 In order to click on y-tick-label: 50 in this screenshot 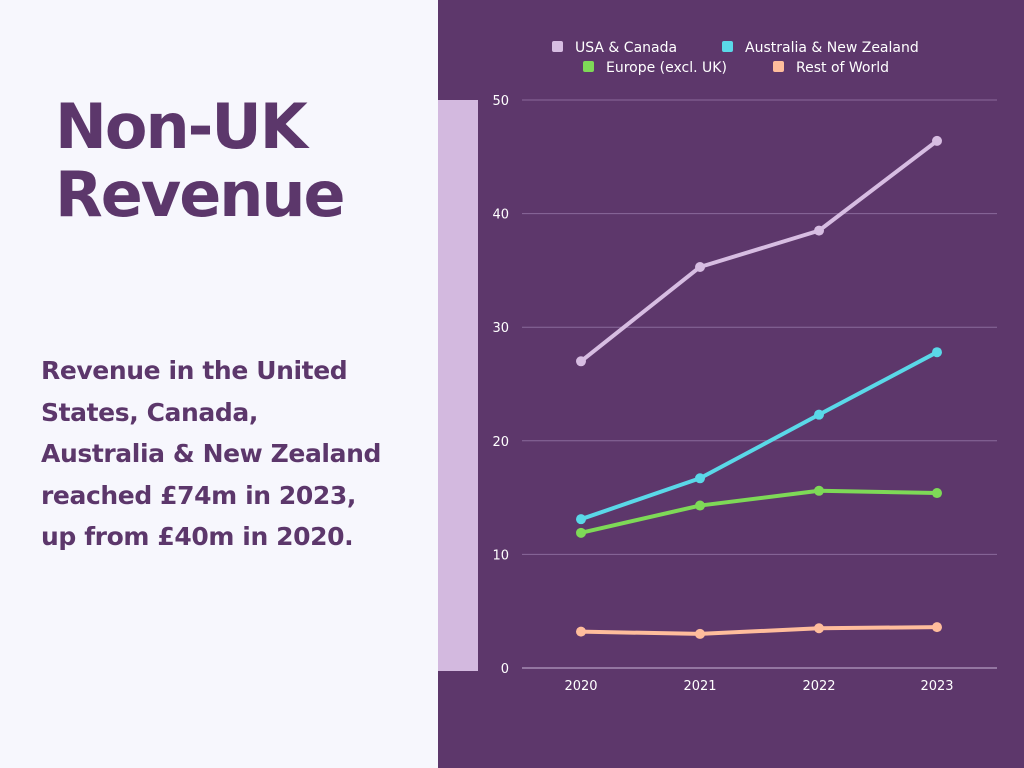, I will do `click(500, 101)`.